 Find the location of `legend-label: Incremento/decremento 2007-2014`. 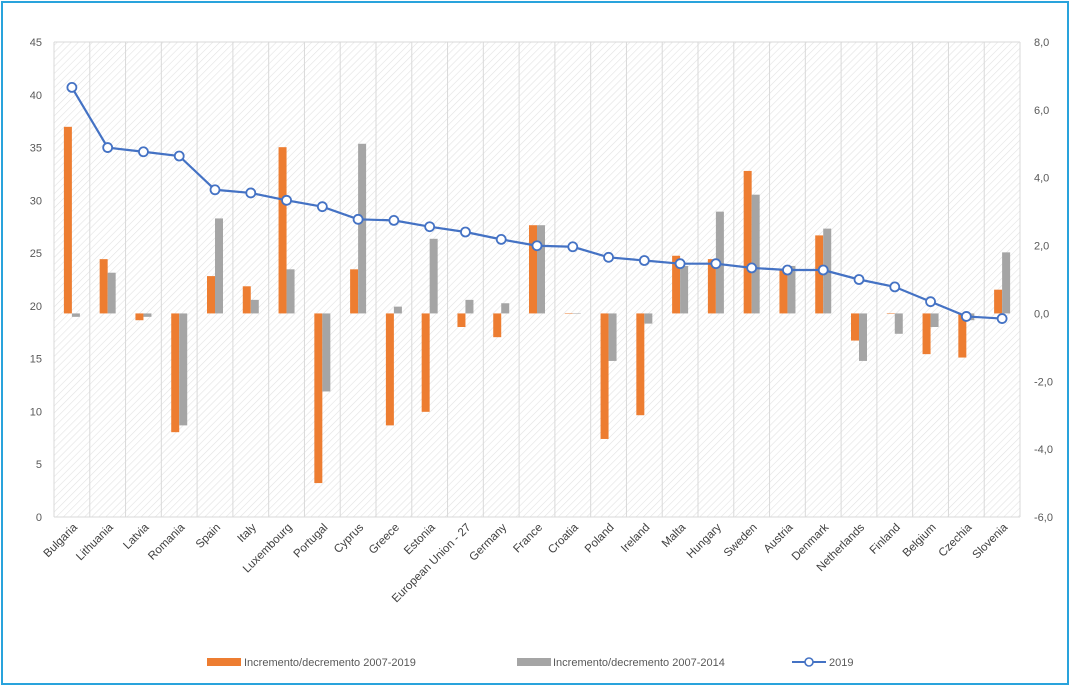

legend-label: Incremento/decremento 2007-2014 is located at coordinates (639, 663).